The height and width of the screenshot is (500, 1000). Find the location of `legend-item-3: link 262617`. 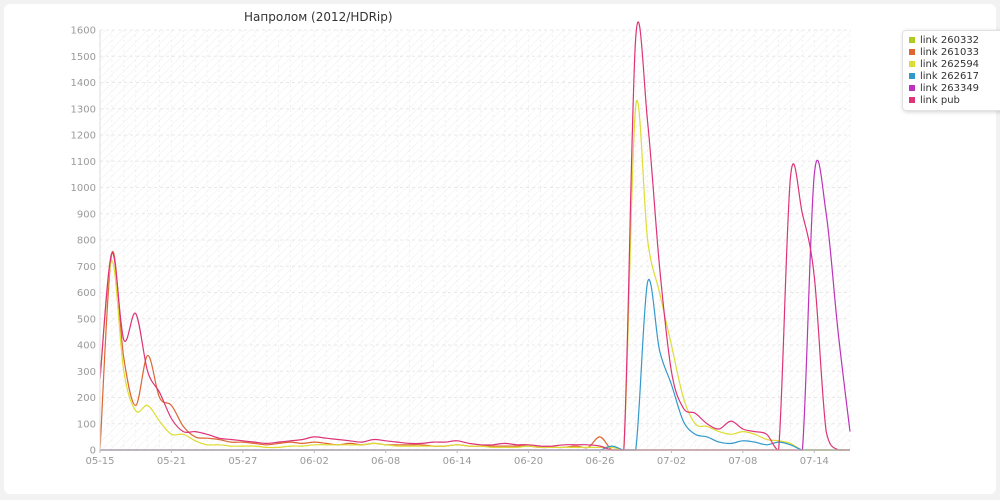

legend-item-3: link 262617 is located at coordinates (954, 76).